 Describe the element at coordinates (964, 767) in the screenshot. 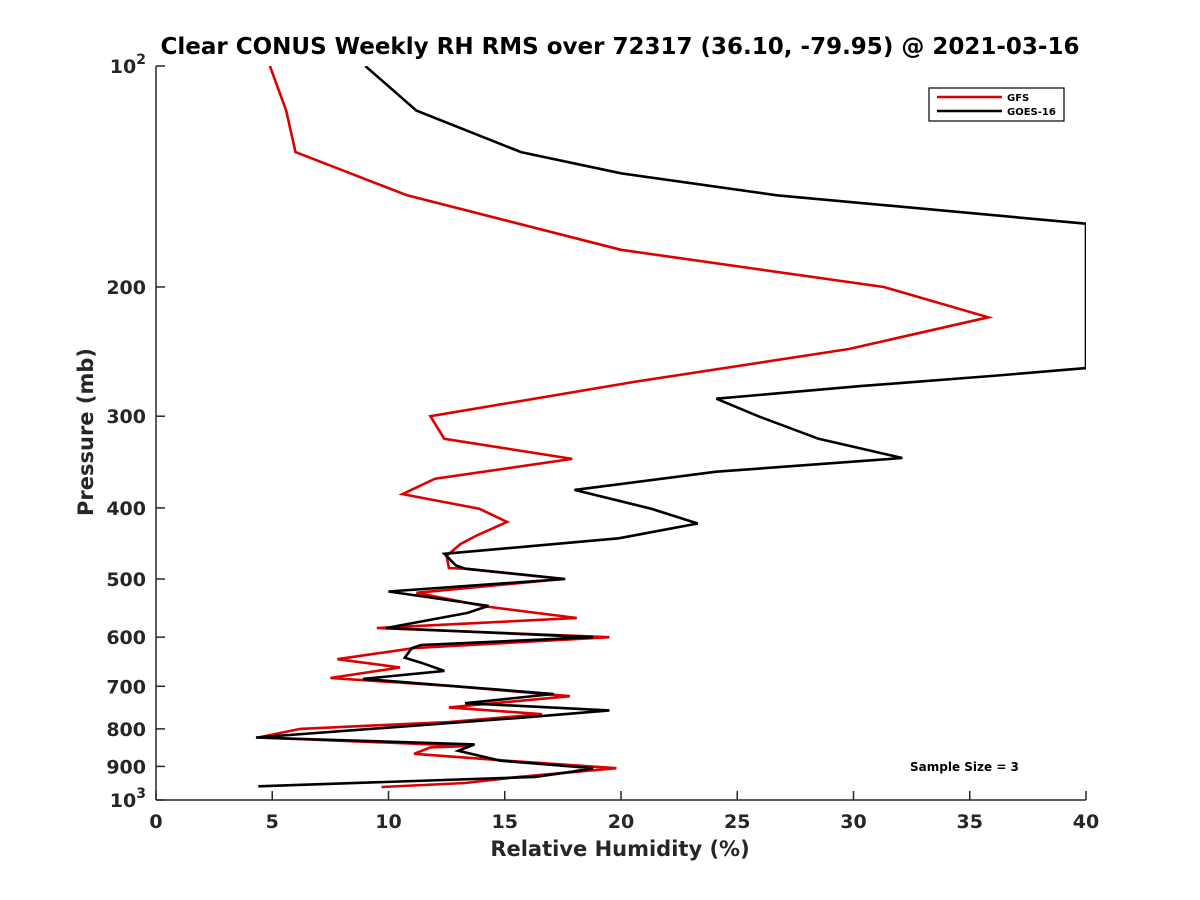

I see `sample-size-annotation: Sample Size = 3` at that location.